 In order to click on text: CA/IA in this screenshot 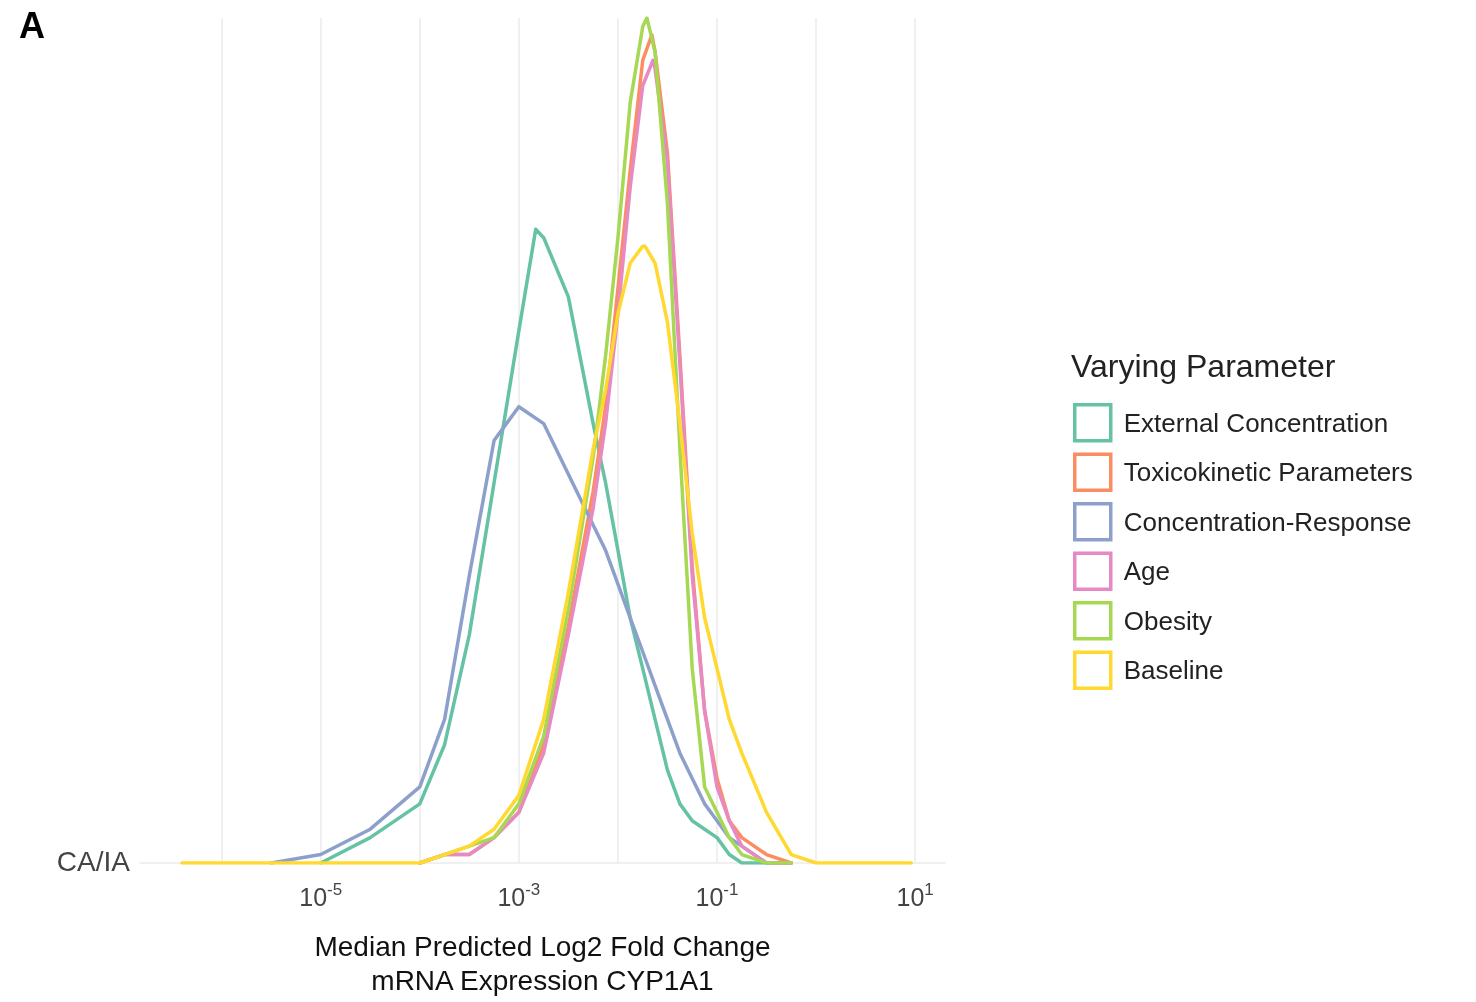, I will do `click(93, 861)`.